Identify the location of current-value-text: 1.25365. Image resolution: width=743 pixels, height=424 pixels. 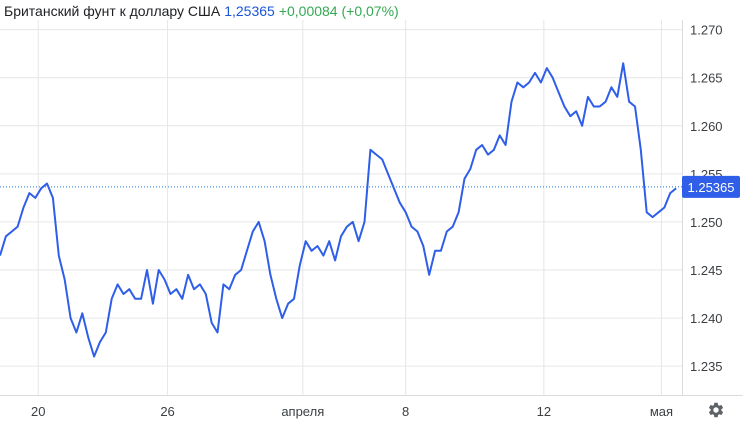
(711, 187).